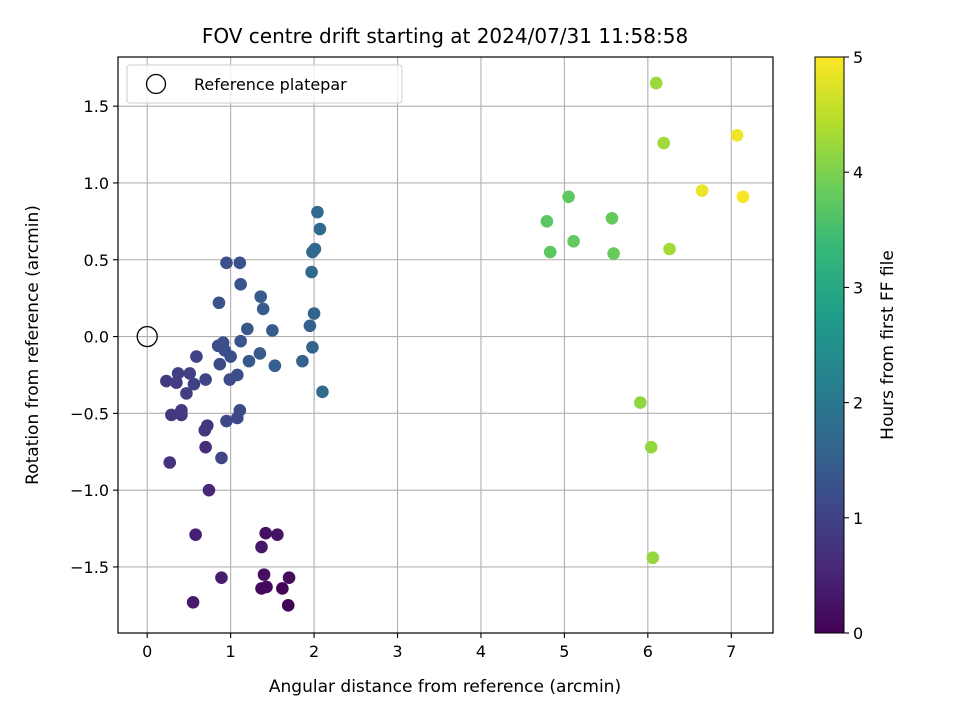  Describe the element at coordinates (96, 183) in the screenshot. I see `y-tick-label: 1.0` at that location.